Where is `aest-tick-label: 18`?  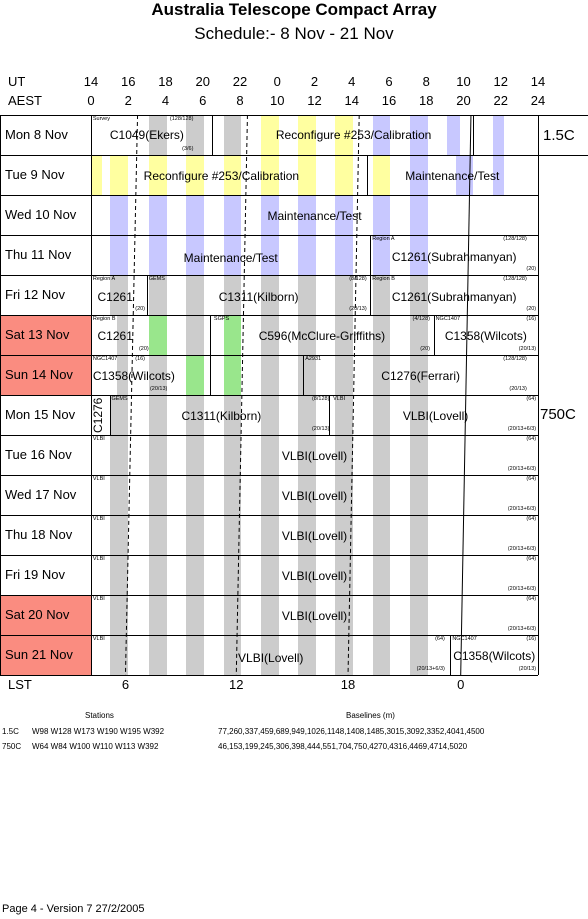
aest-tick-label: 18 is located at coordinates (426, 100).